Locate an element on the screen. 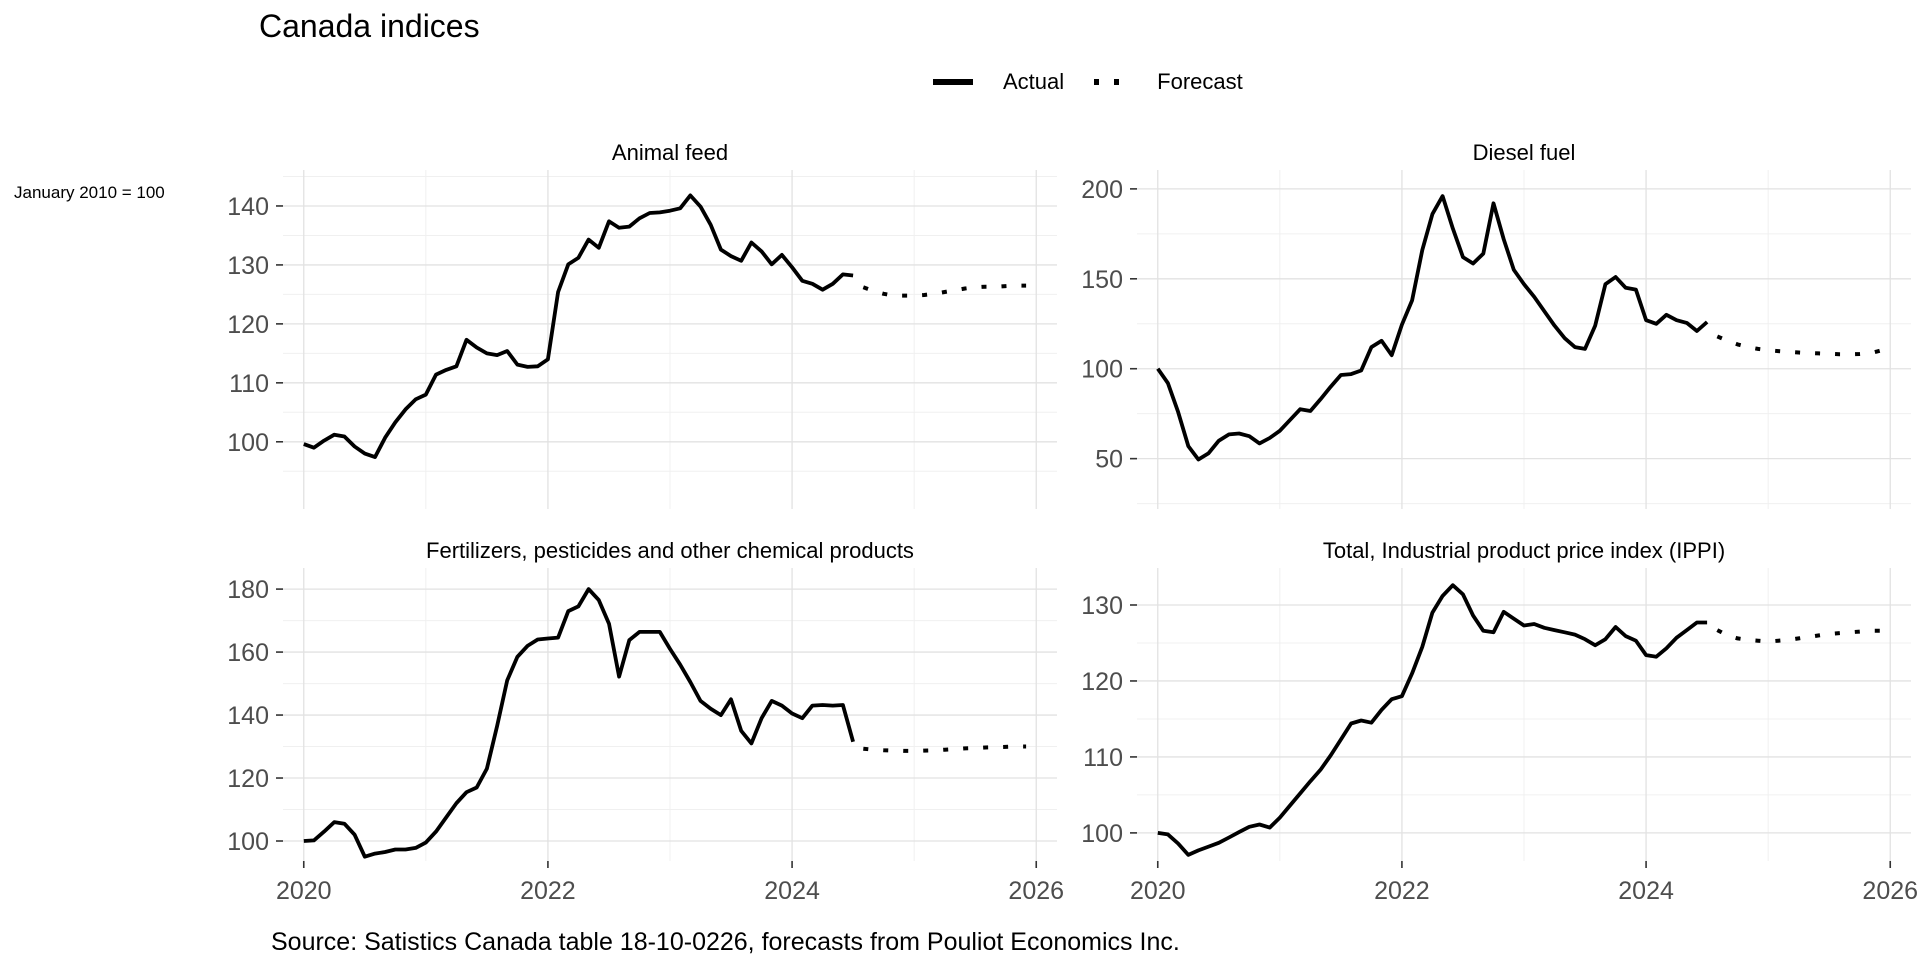 The width and height of the screenshot is (1920, 960). axes: 50 100 150 200 is located at coordinates (1109, 325).